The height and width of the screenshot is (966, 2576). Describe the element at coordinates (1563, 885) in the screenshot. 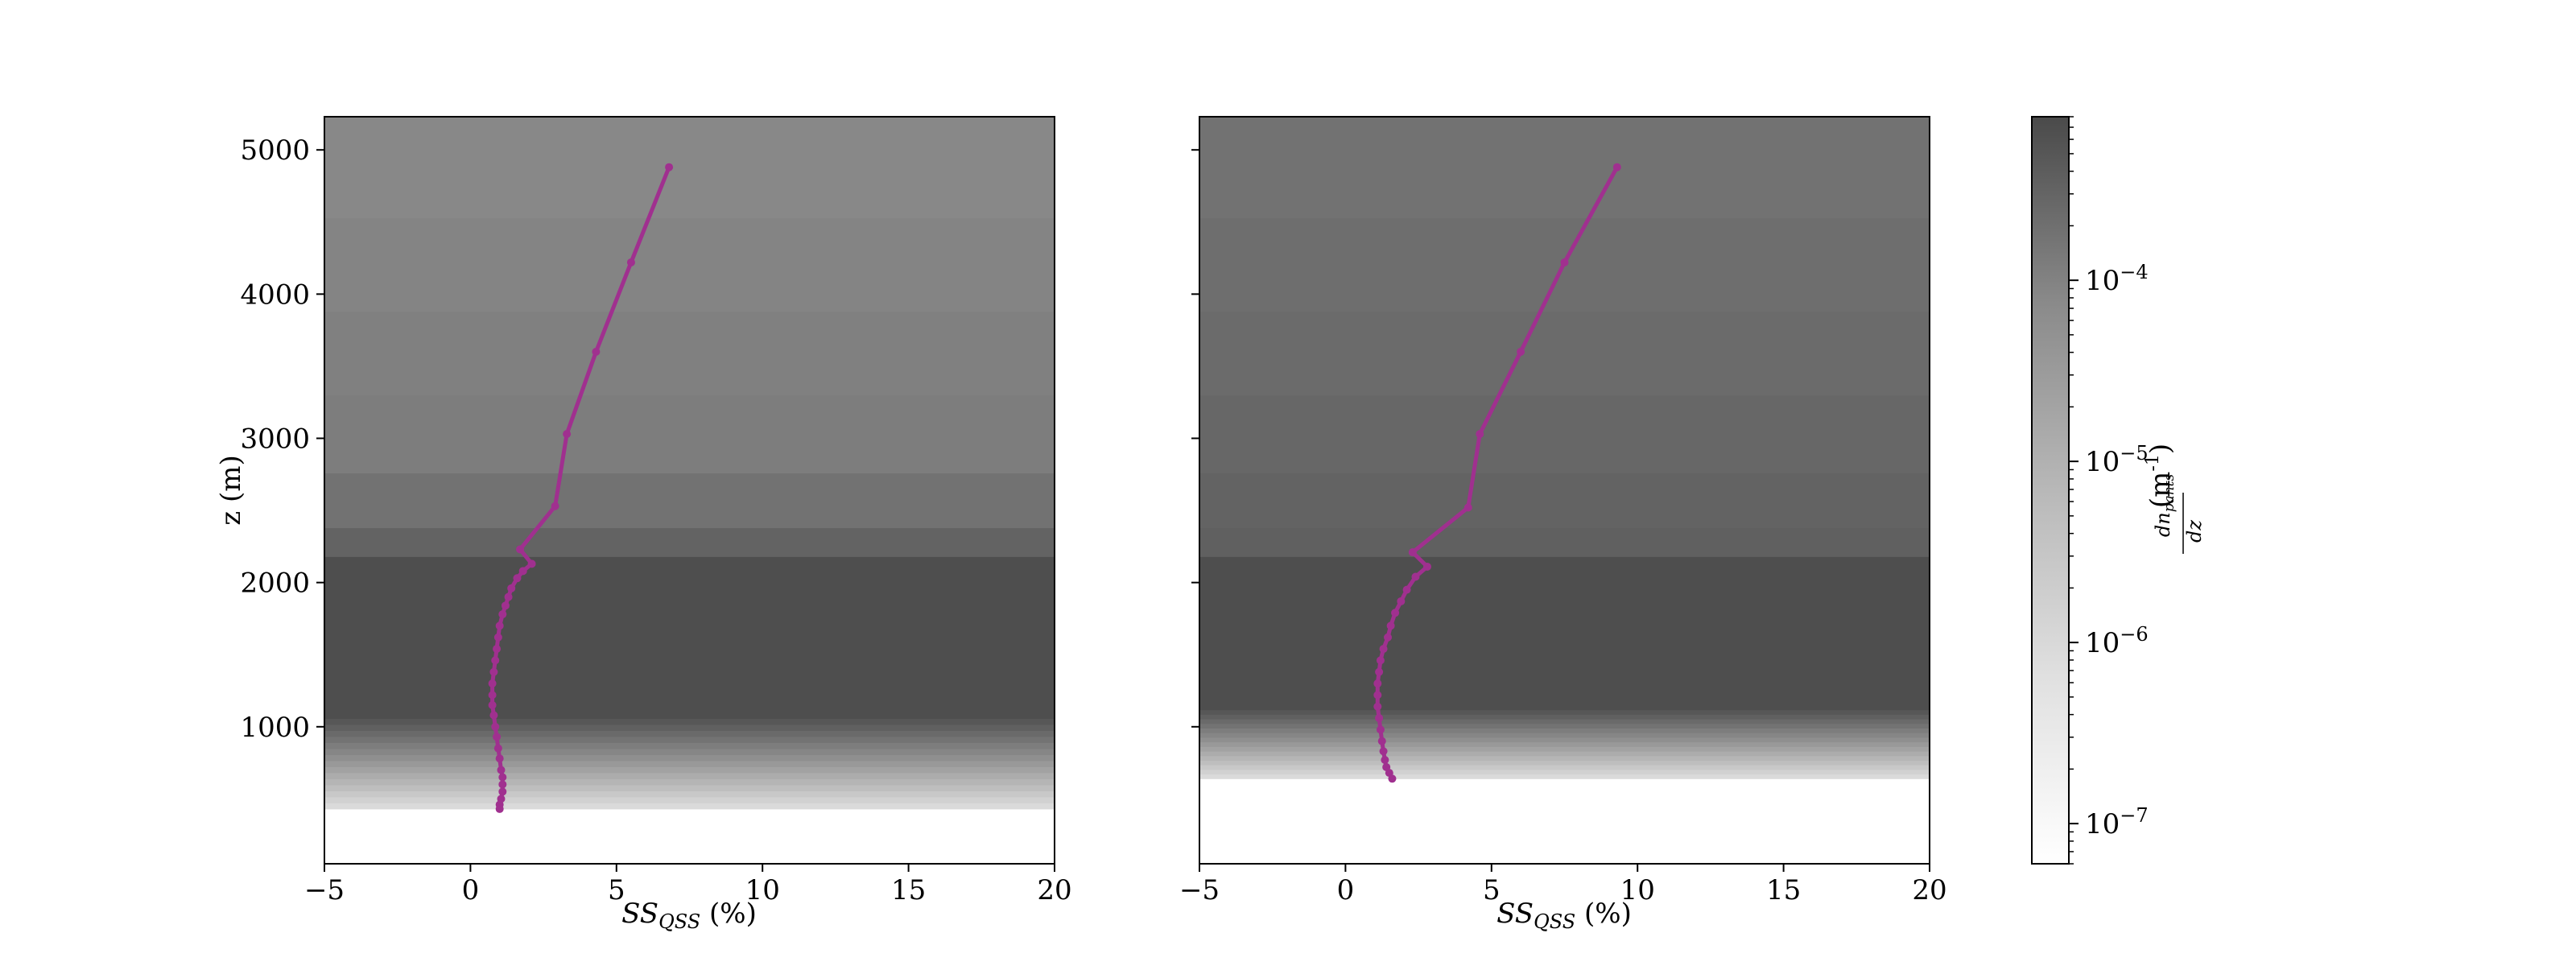

I see `right-panel-x-axis: −5 0 5 10 15 20` at that location.